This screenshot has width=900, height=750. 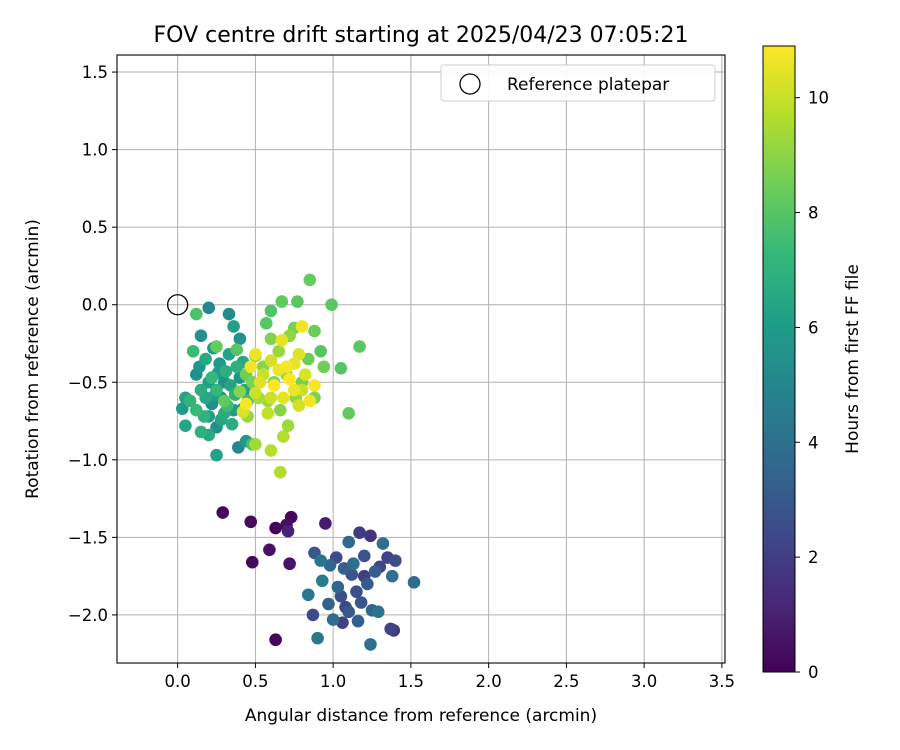 What do you see at coordinates (92, 344) in the screenshot?
I see `y-axis-ticks: 1.5 1.0 0.5 0.0 −0.5 −1.0 −1.5 −2.0` at bounding box center [92, 344].